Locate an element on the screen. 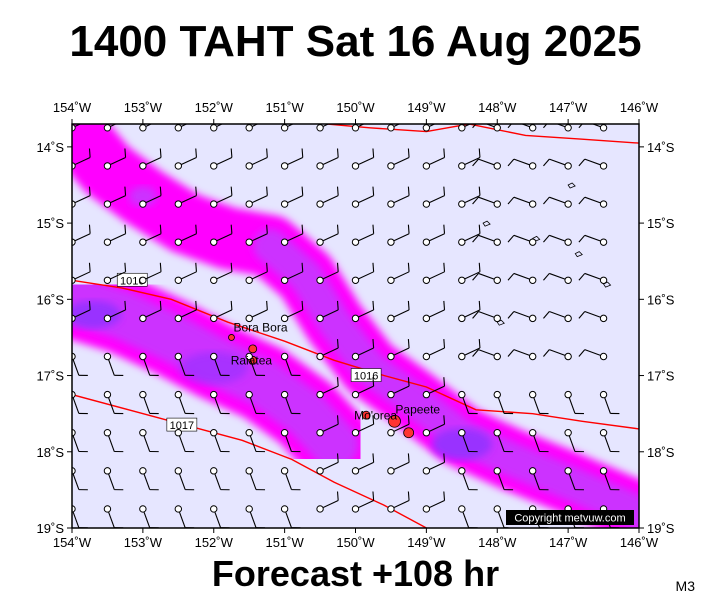 The height and width of the screenshot is (600, 711). forecast-label: Forecast +108 hr is located at coordinates (355, 573).